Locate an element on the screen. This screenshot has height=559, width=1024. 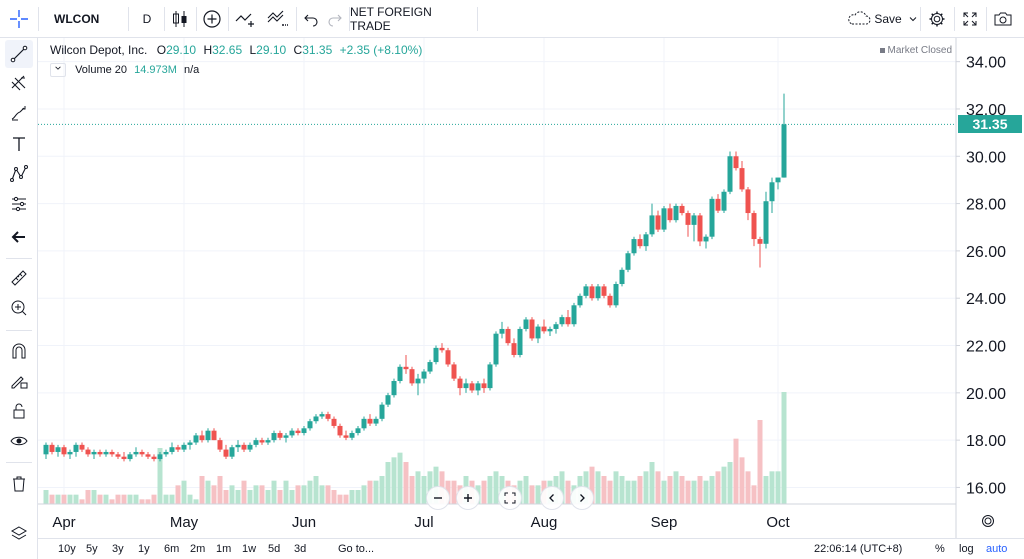
interval-button: D is located at coordinates (147, 18).